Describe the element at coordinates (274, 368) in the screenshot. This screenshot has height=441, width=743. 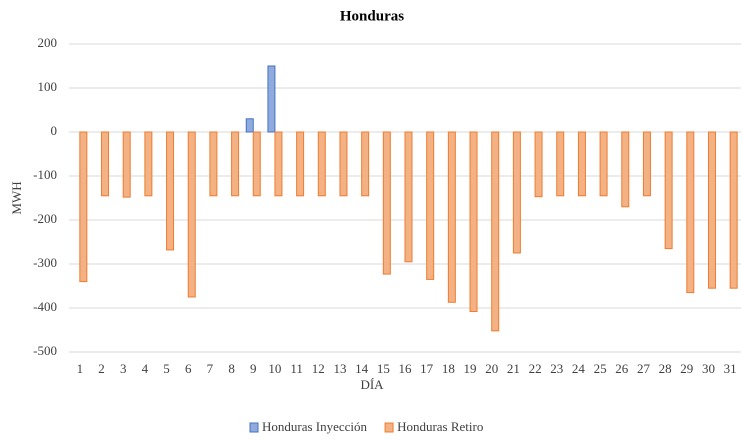
I see `x-tick-label: 10` at that location.